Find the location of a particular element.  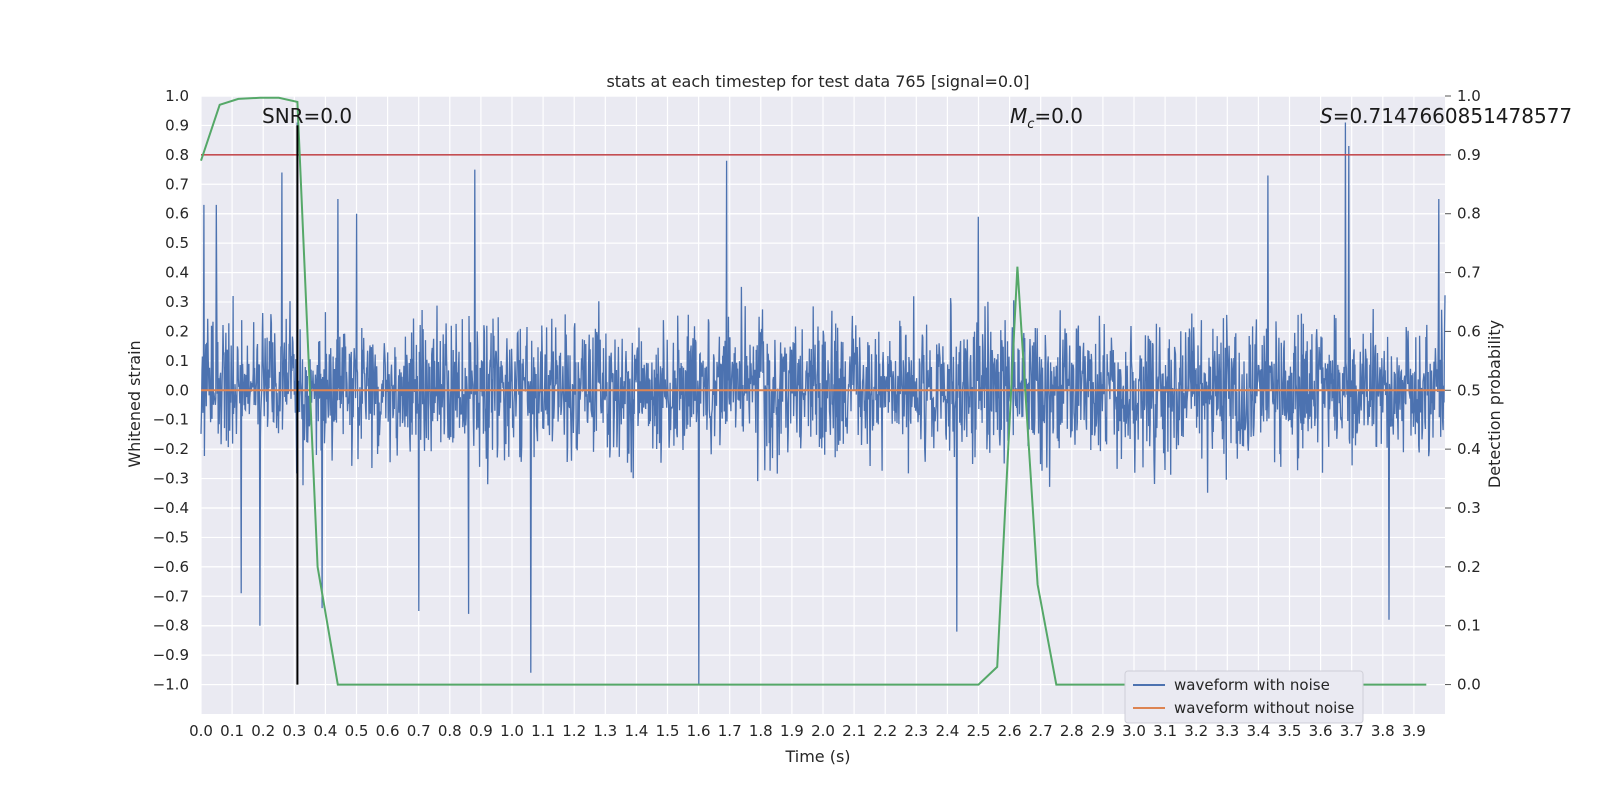

legend-box is located at coordinates (1244, 697).